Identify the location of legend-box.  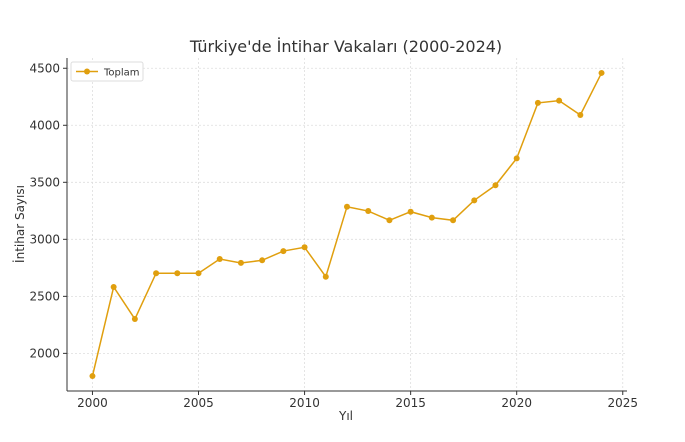
(107, 71).